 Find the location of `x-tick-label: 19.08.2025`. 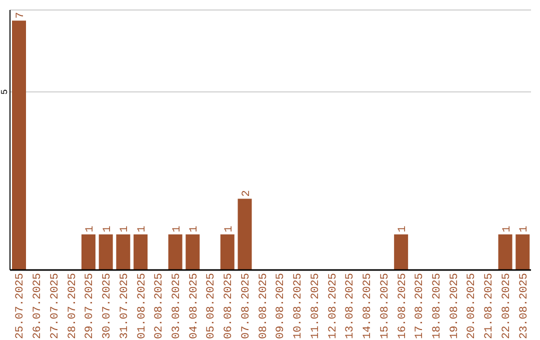

x-tick-label: 19.08.2025 is located at coordinates (454, 306).